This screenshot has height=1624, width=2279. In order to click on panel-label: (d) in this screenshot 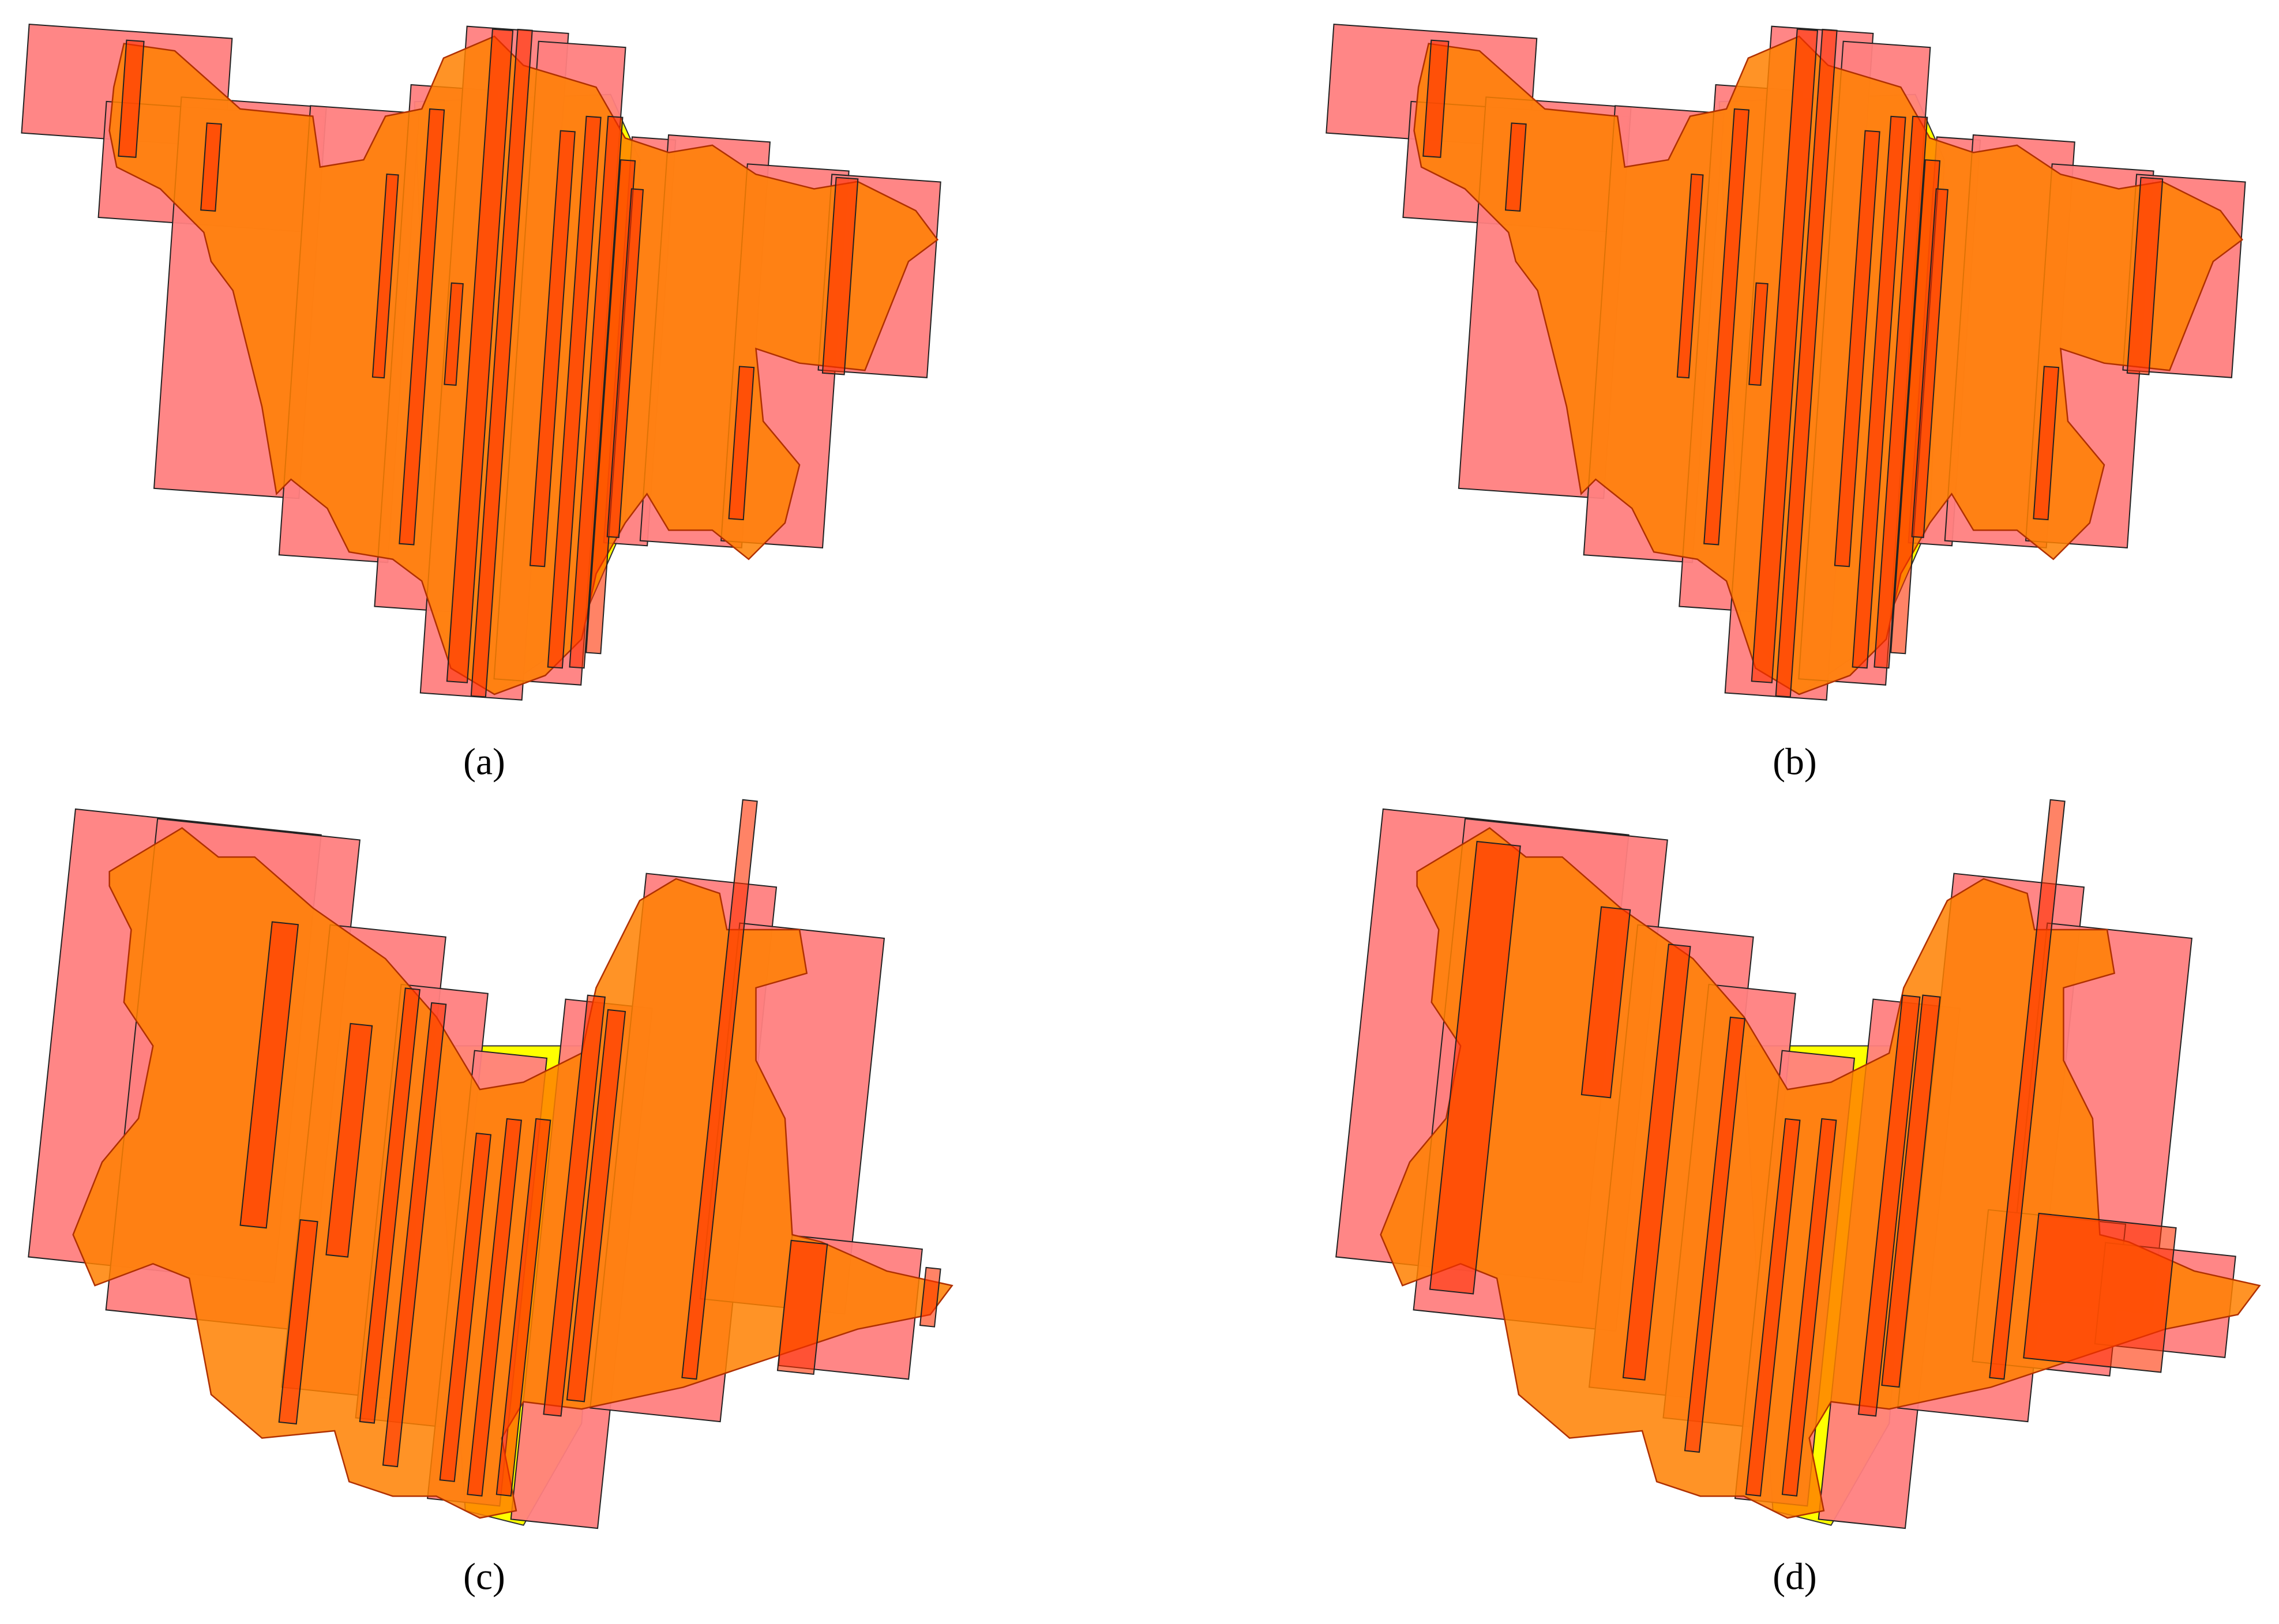, I will do `click(1794, 1576)`.